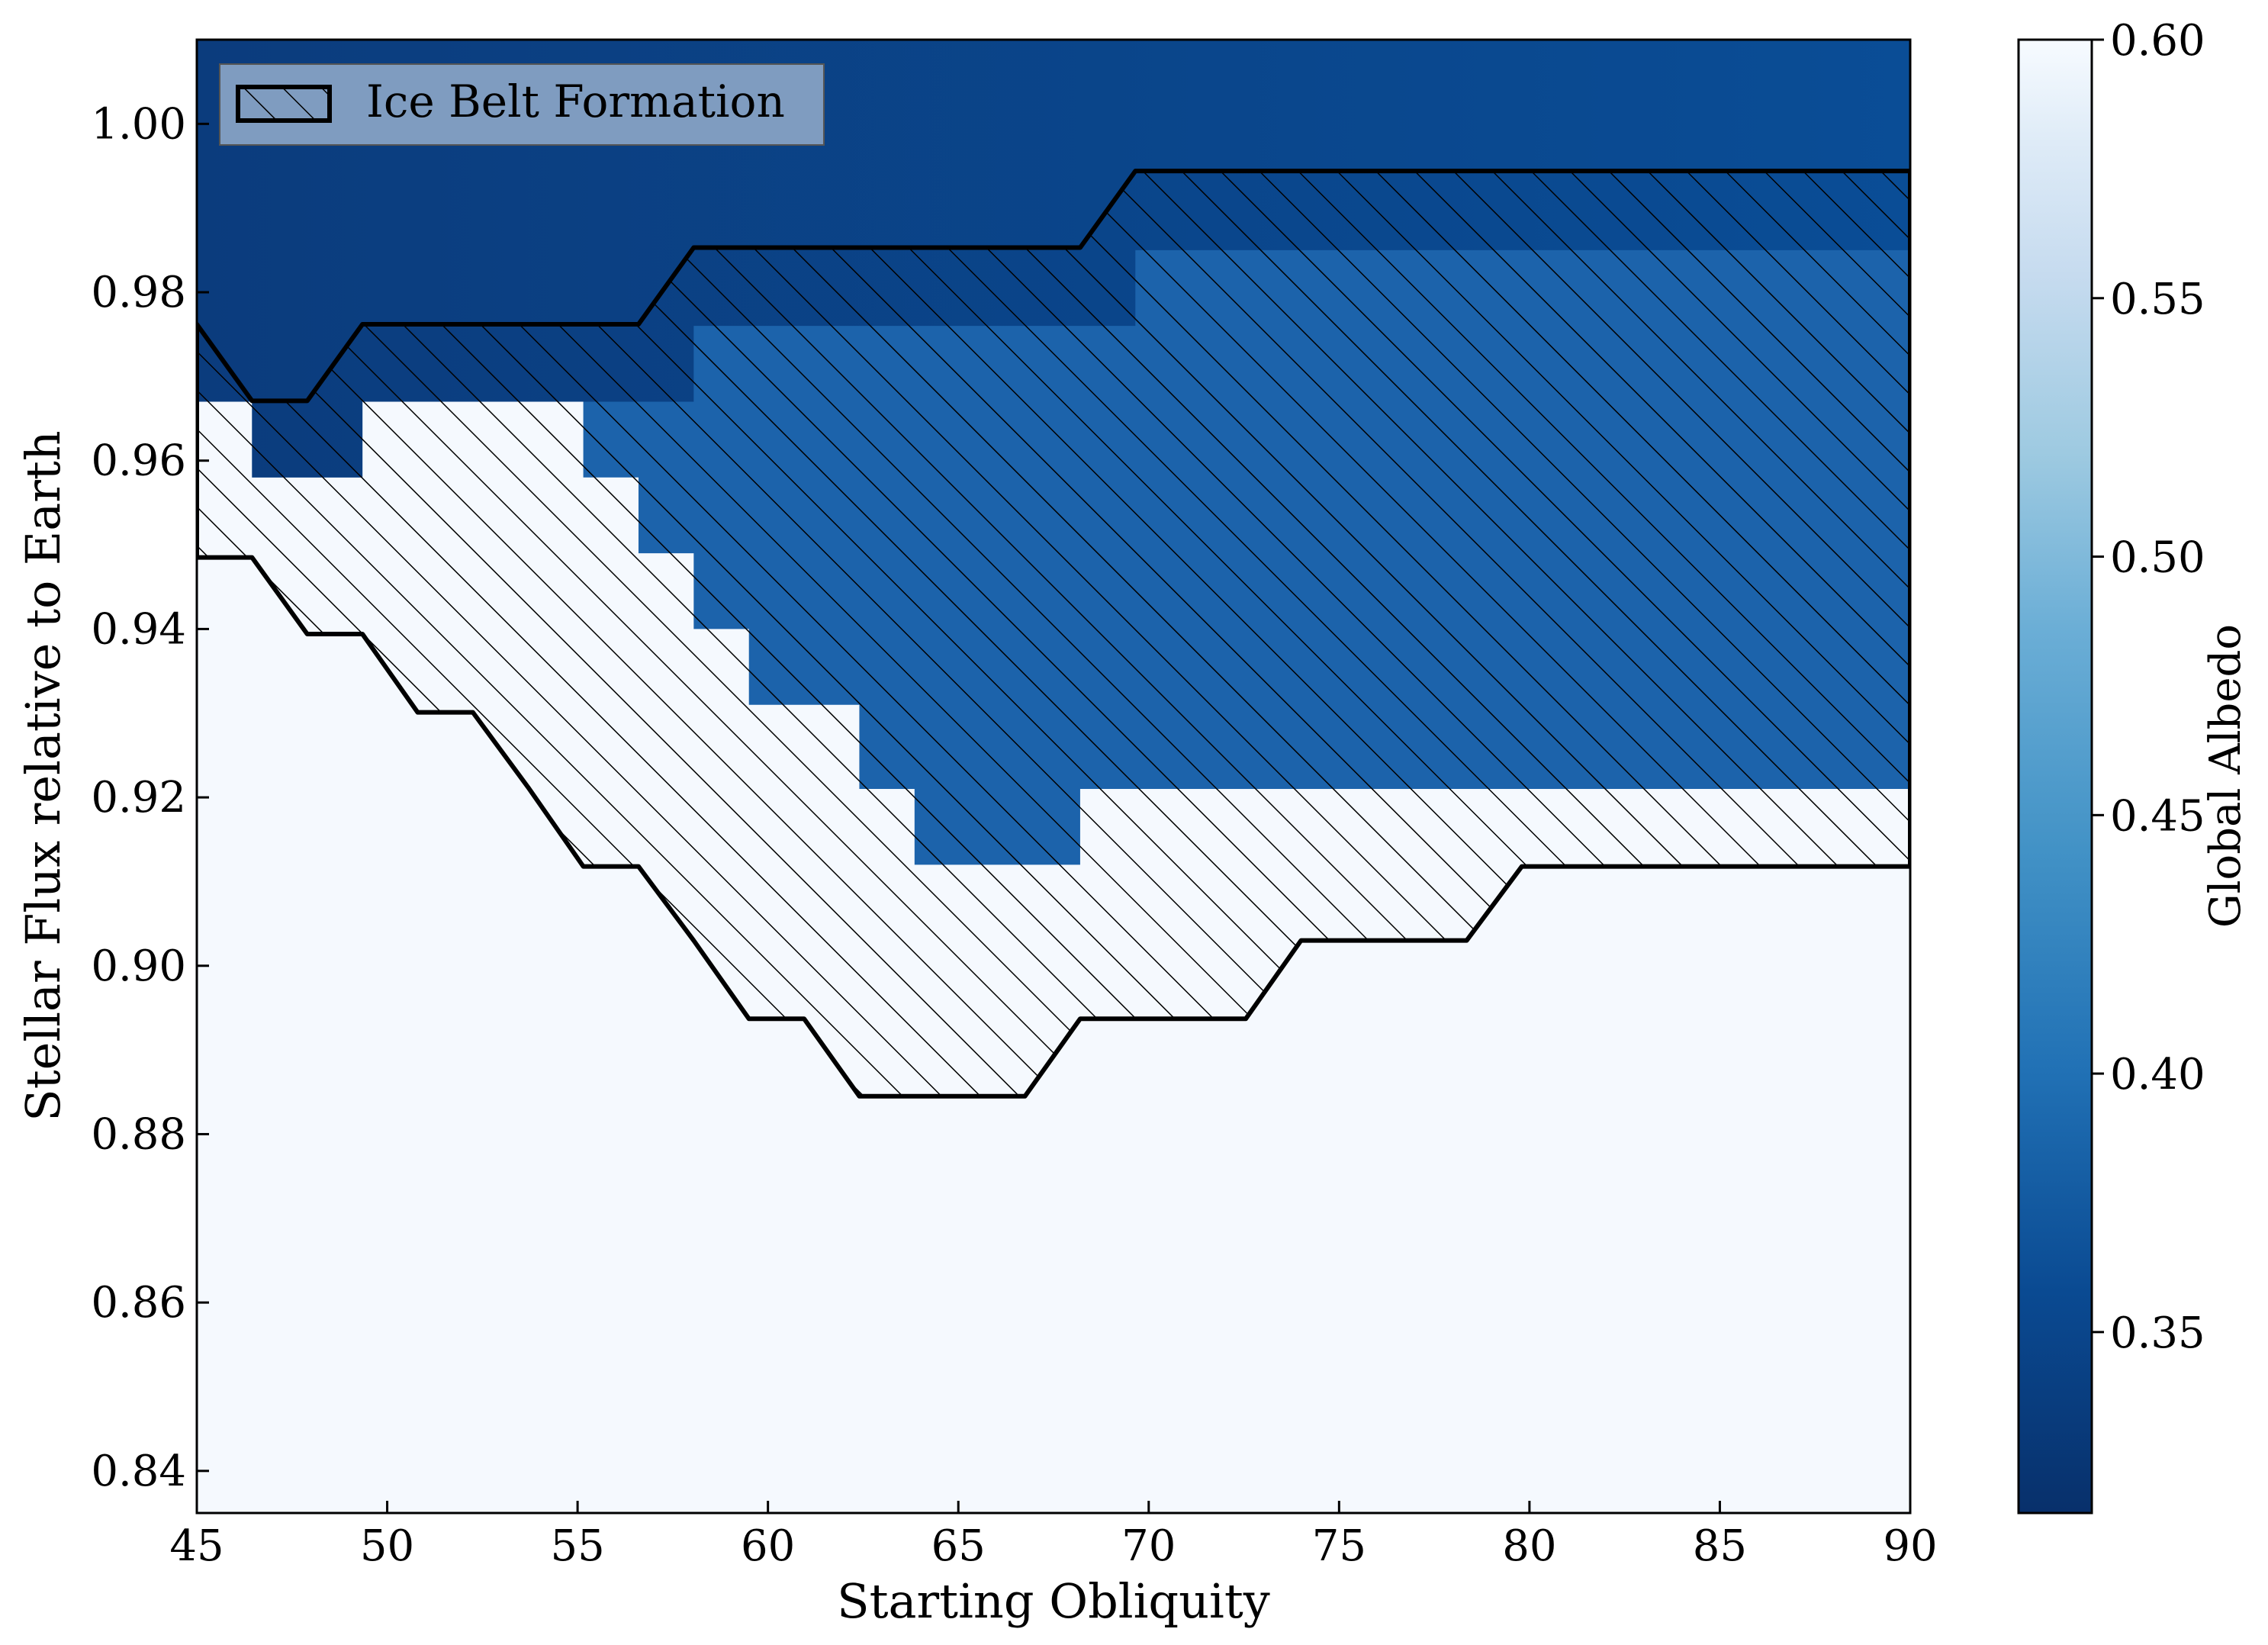  Describe the element at coordinates (1054, 1536) in the screenshot. I see `x-axis-ticks: 45 50 55 60 65 70 75 80 85 90` at that location.